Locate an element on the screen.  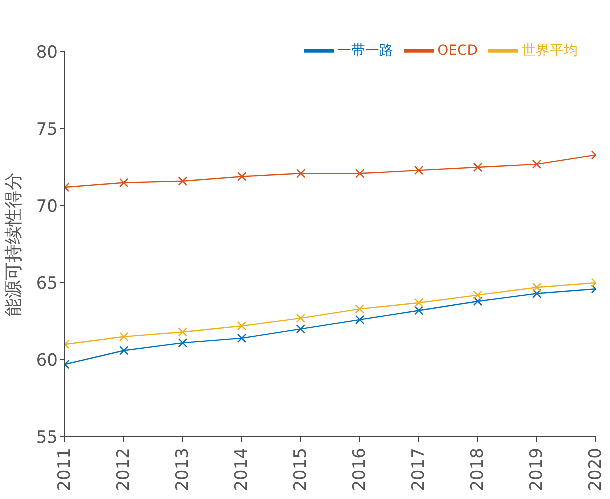
y-tick-label: 70 is located at coordinates (47, 207).